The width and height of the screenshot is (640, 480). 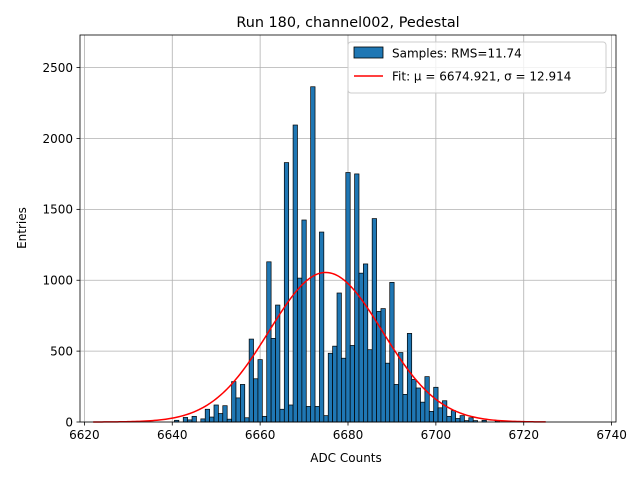 What do you see at coordinates (69, 422) in the screenshot?
I see `y-tick-label: 0` at bounding box center [69, 422].